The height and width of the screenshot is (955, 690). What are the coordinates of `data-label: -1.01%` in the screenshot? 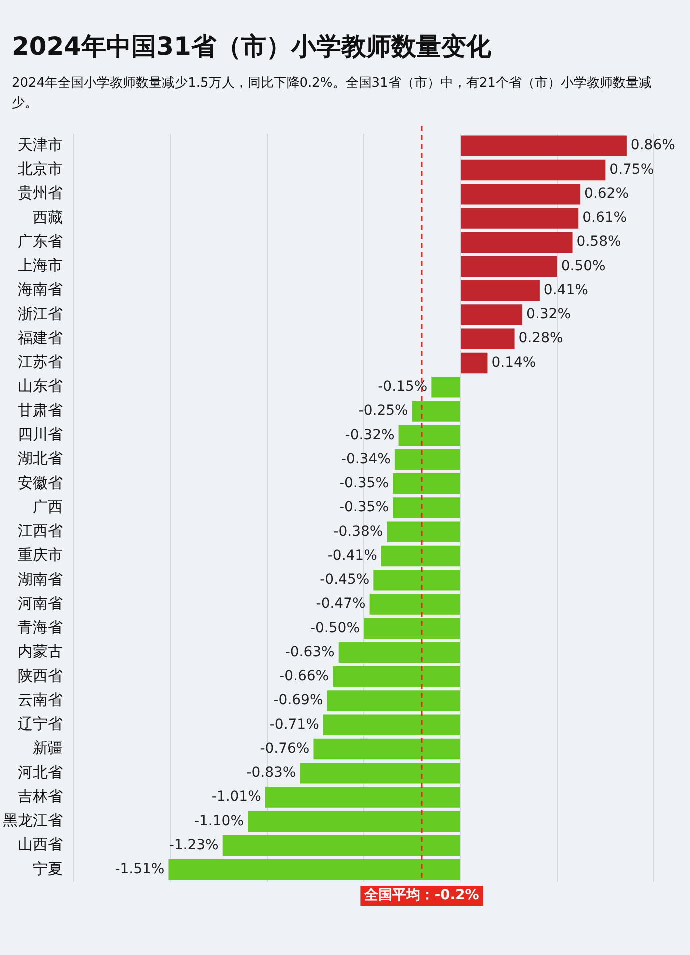 It's located at (237, 797).